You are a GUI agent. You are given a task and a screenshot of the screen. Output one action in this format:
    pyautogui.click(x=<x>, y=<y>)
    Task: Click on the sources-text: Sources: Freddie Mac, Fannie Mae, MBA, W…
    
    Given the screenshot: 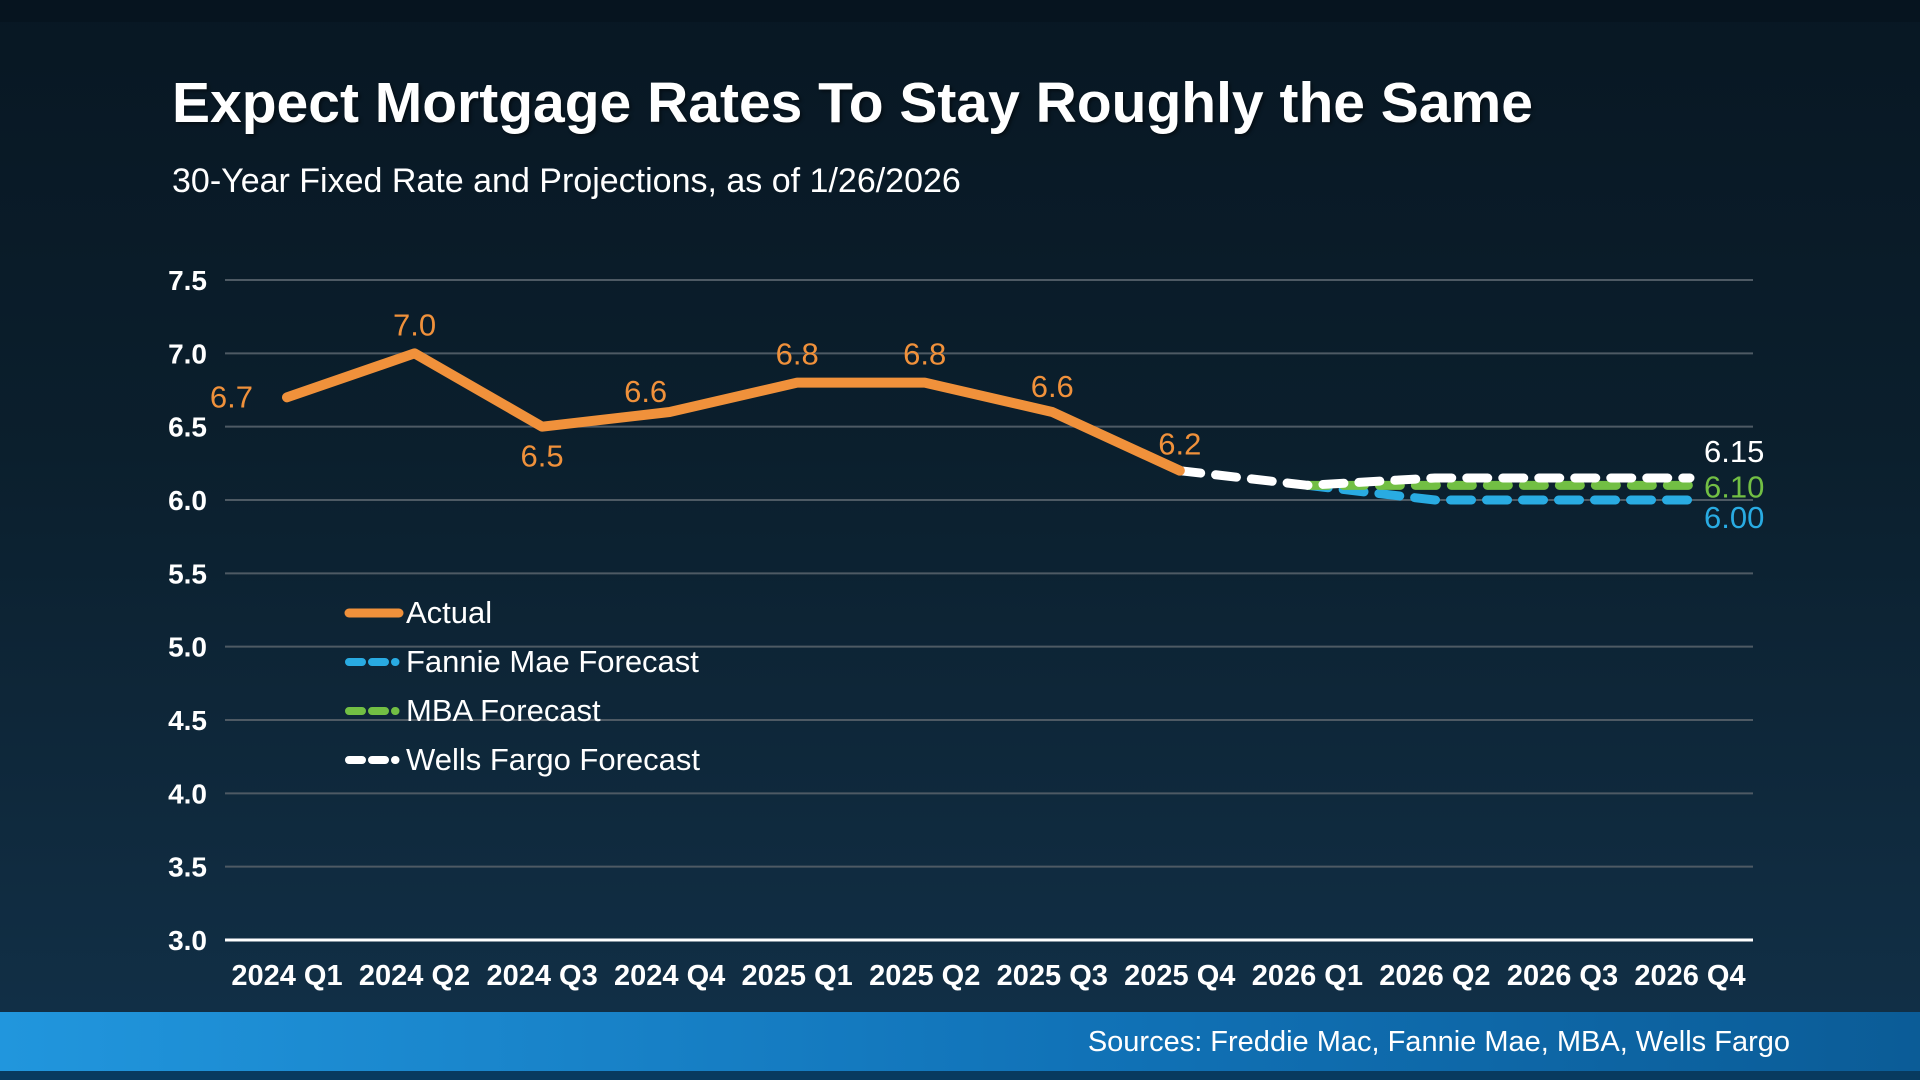 What is the action you would take?
    pyautogui.click(x=1438, y=1041)
    